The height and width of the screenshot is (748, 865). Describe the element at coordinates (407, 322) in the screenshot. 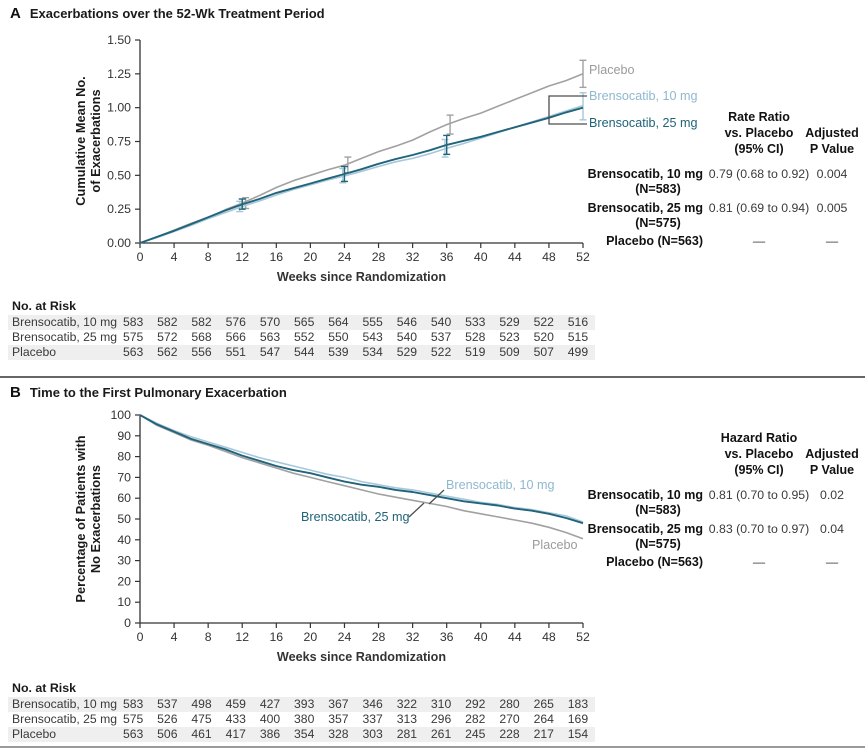

I see `risk-cell: 546` at that location.